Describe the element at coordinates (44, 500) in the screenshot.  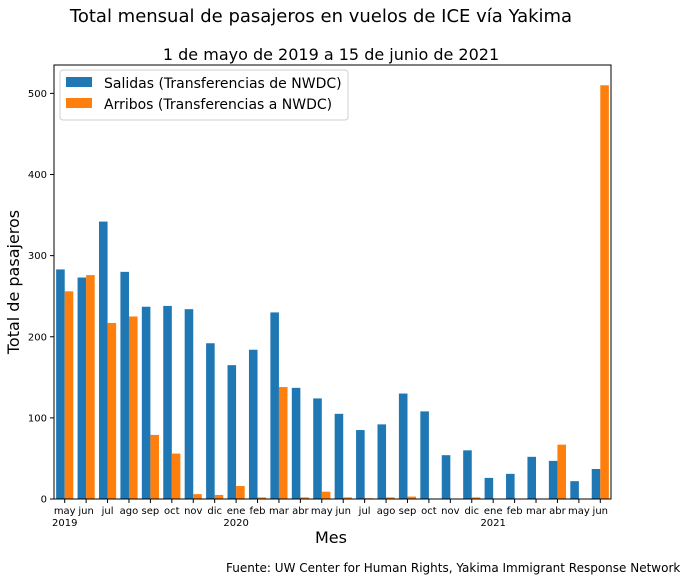
I see `y-tick-label: 0` at that location.